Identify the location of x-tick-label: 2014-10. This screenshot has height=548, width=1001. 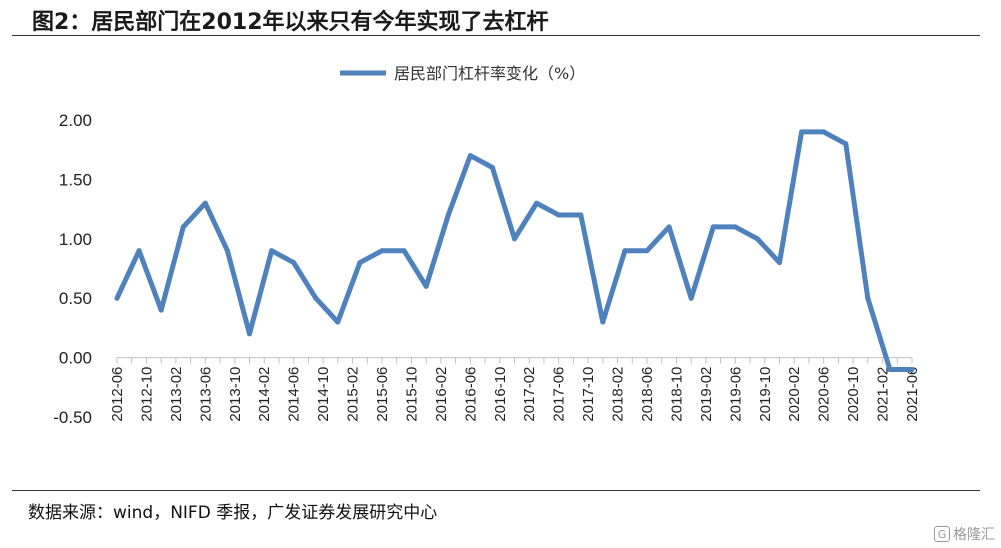
(323, 394).